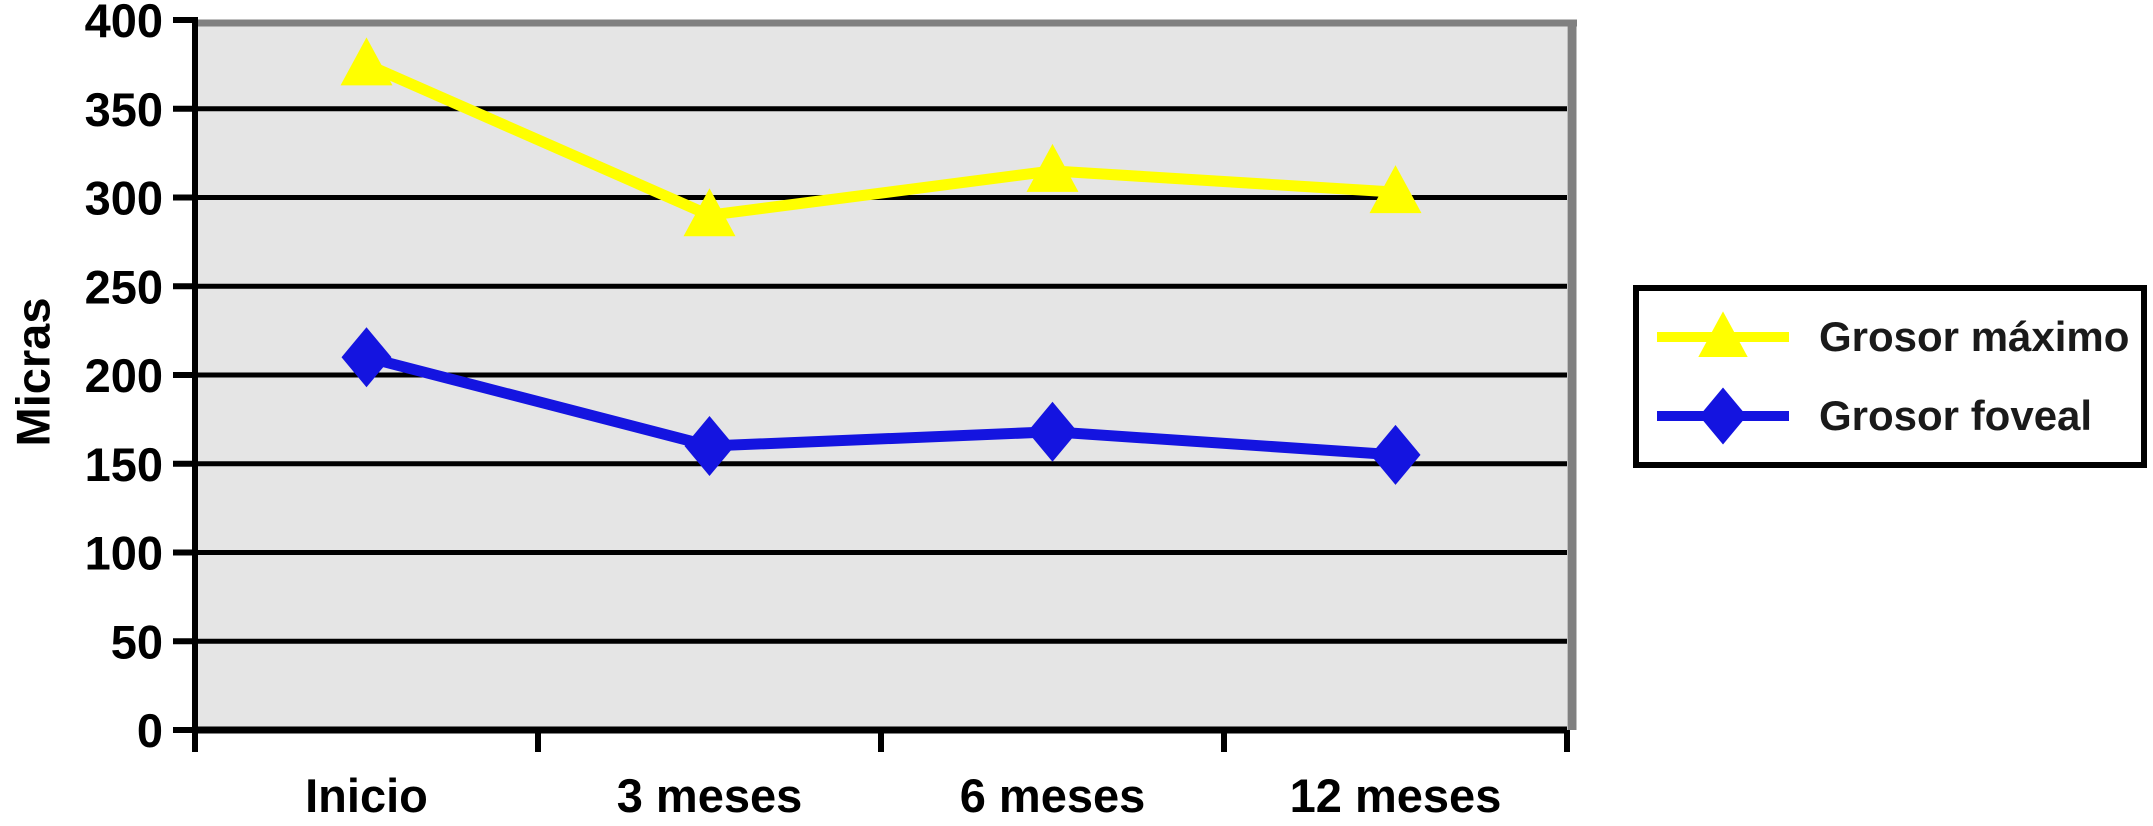 The image size is (2153, 826). What do you see at coordinates (124, 198) in the screenshot?
I see `y-tick-label-300: 300` at bounding box center [124, 198].